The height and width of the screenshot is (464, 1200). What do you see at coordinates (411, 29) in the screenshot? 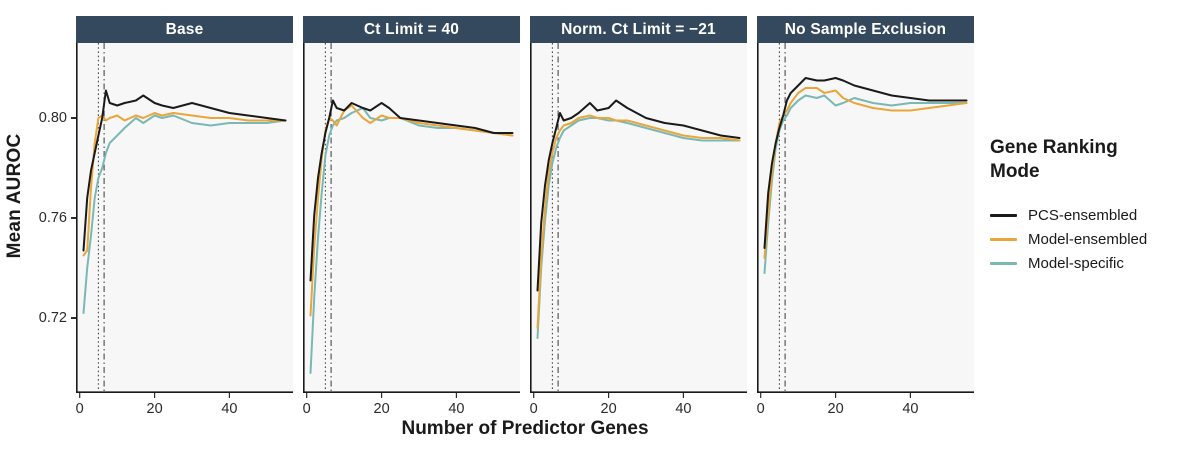
I see `facet-strip-title: Ct Limit = 40` at bounding box center [411, 29].